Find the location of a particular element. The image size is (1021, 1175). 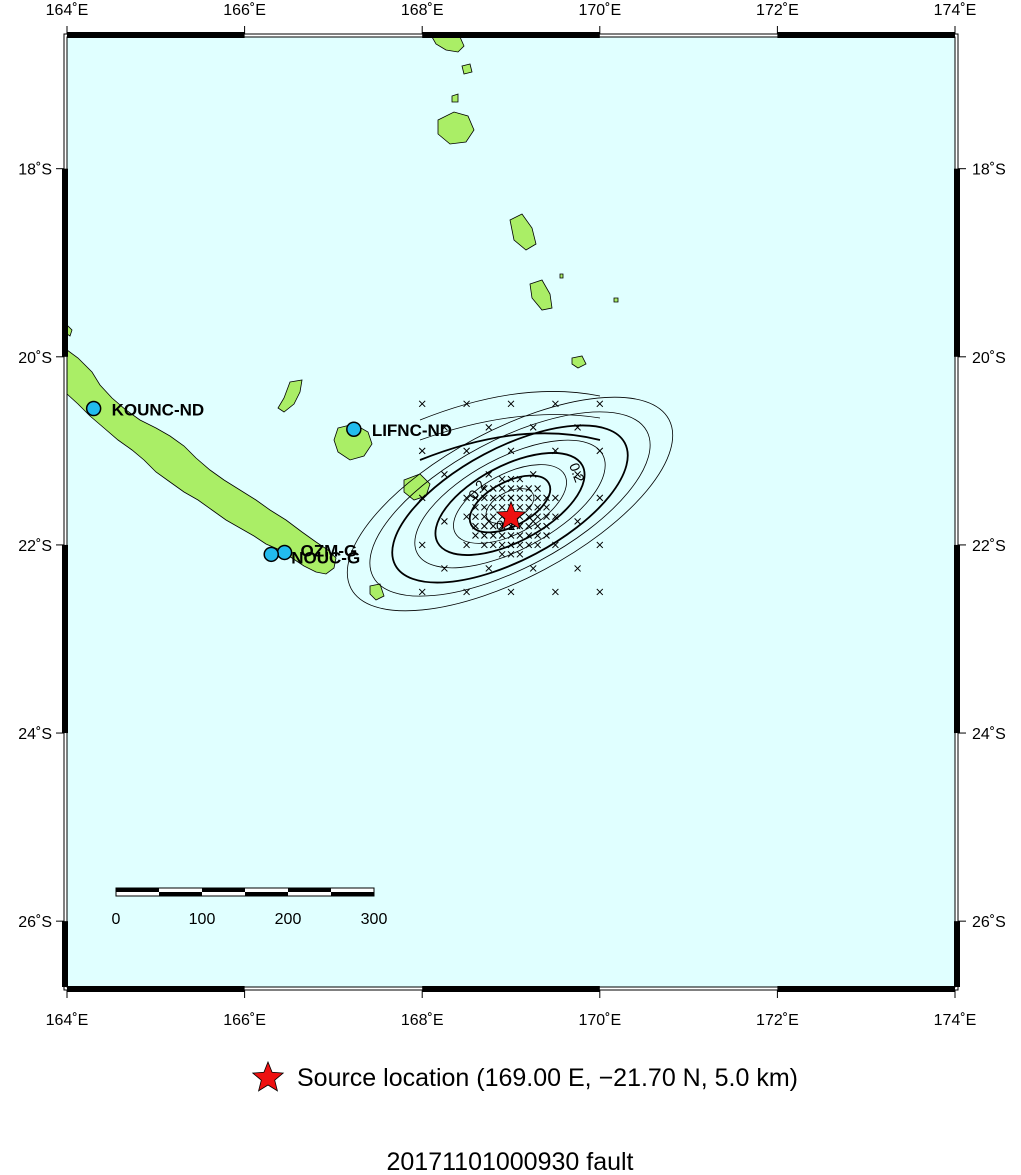

tiny-islet-a is located at coordinates (561, 276).